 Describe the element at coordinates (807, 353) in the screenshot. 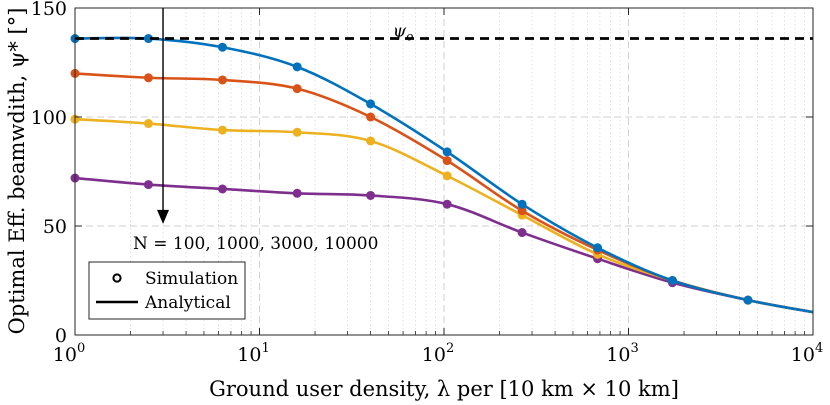

I see `x-tick-label: 10⁴` at that location.